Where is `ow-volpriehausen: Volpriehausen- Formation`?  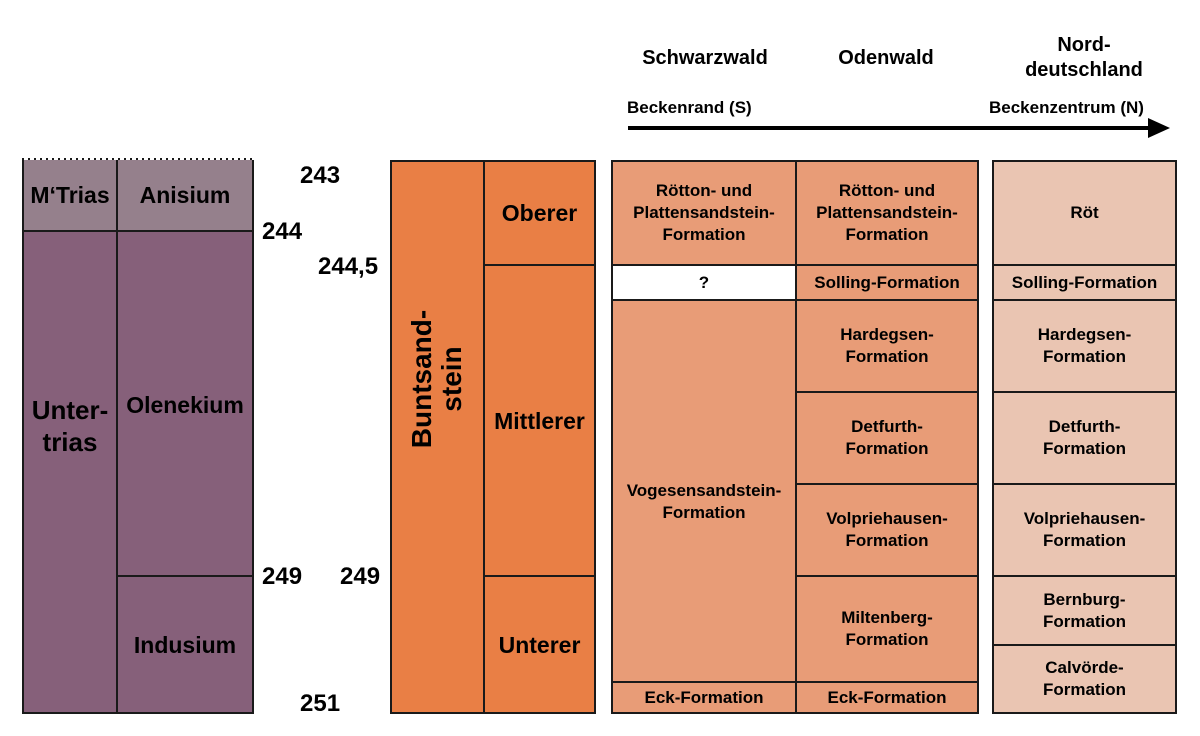 ow-volpriehausen: Volpriehausen- Formation is located at coordinates (887, 530).